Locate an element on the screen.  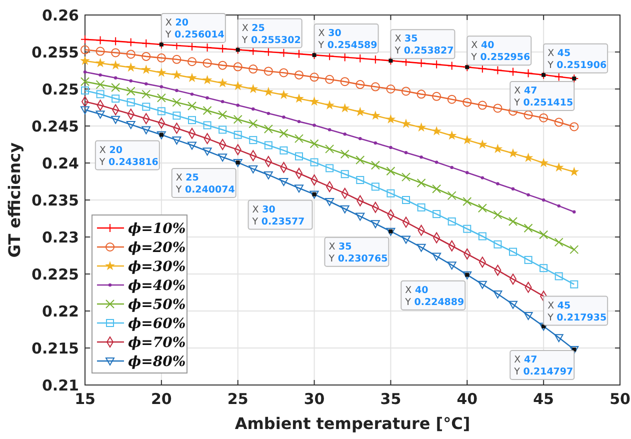
x-tick-label: 50 is located at coordinates (620, 399).